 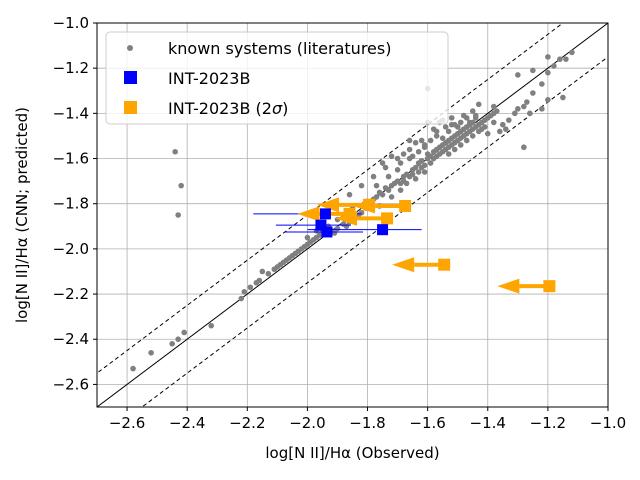 What do you see at coordinates (71, 384) in the screenshot?
I see `y-tick-label: −2.6` at bounding box center [71, 384].